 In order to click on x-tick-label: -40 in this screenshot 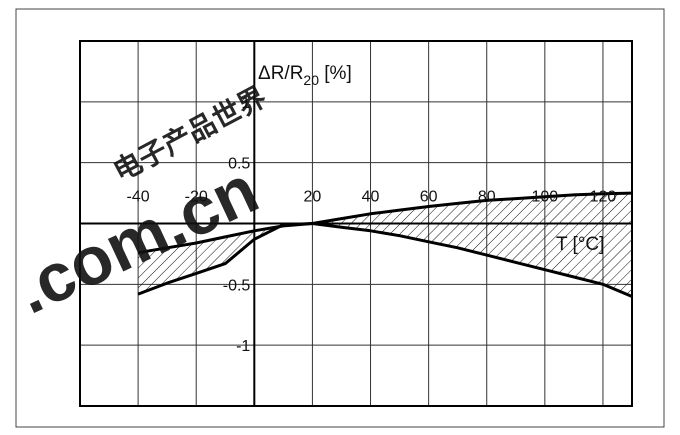, I will do `click(138, 197)`.